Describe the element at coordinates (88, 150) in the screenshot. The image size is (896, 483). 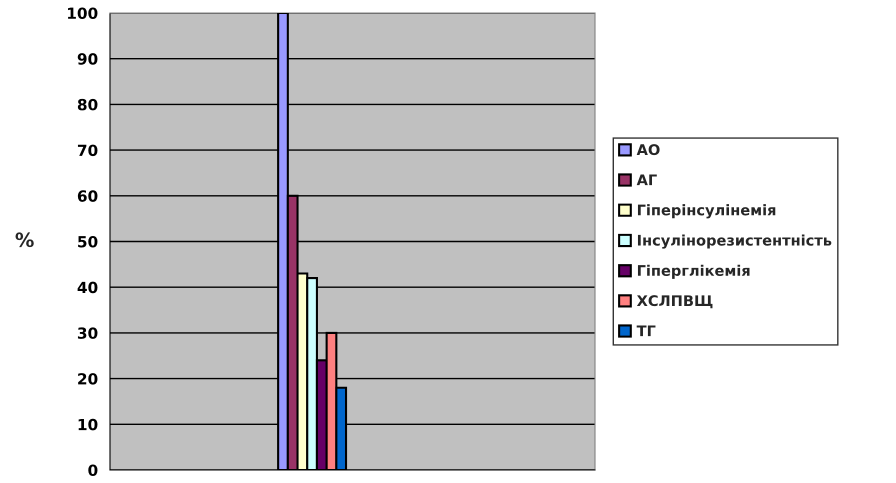
I see `y-tick-label: 70` at that location.